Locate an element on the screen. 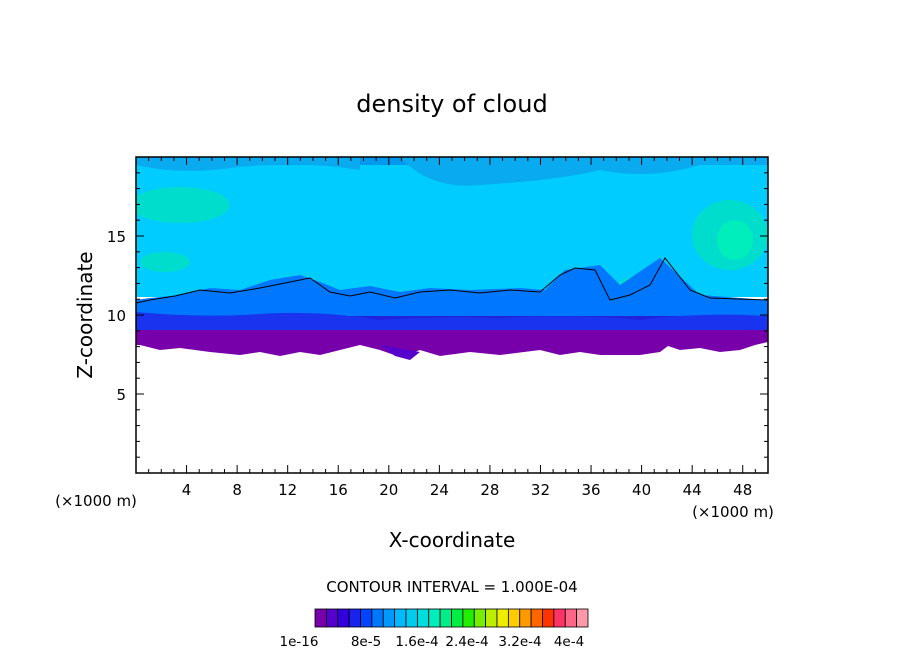  y-axis-label: Z-coordinate is located at coordinates (85, 314).